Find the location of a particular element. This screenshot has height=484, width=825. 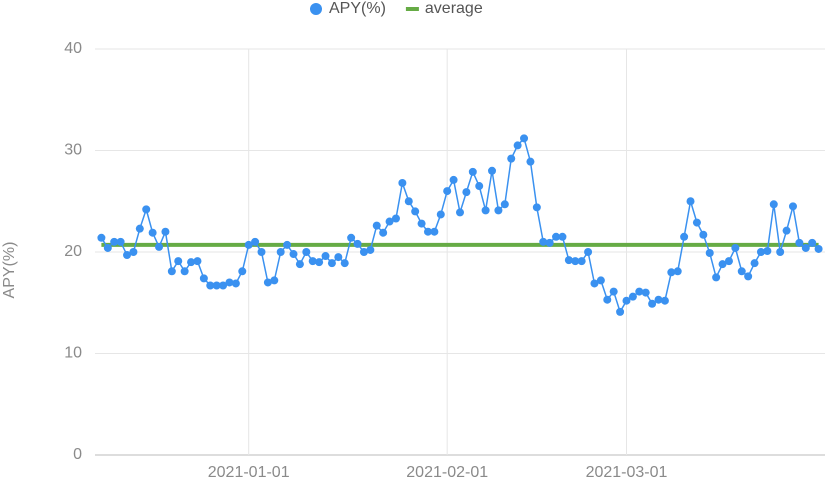

legend-label: average is located at coordinates (454, 8).